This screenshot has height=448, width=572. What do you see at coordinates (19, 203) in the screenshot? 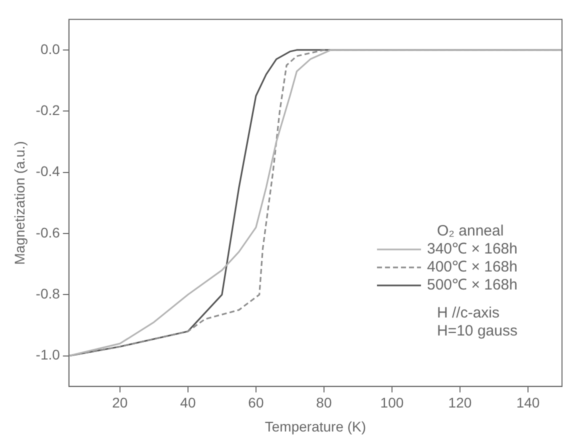
I see `y-axis-title: Magnetization (a.u.)` at bounding box center [19, 203].